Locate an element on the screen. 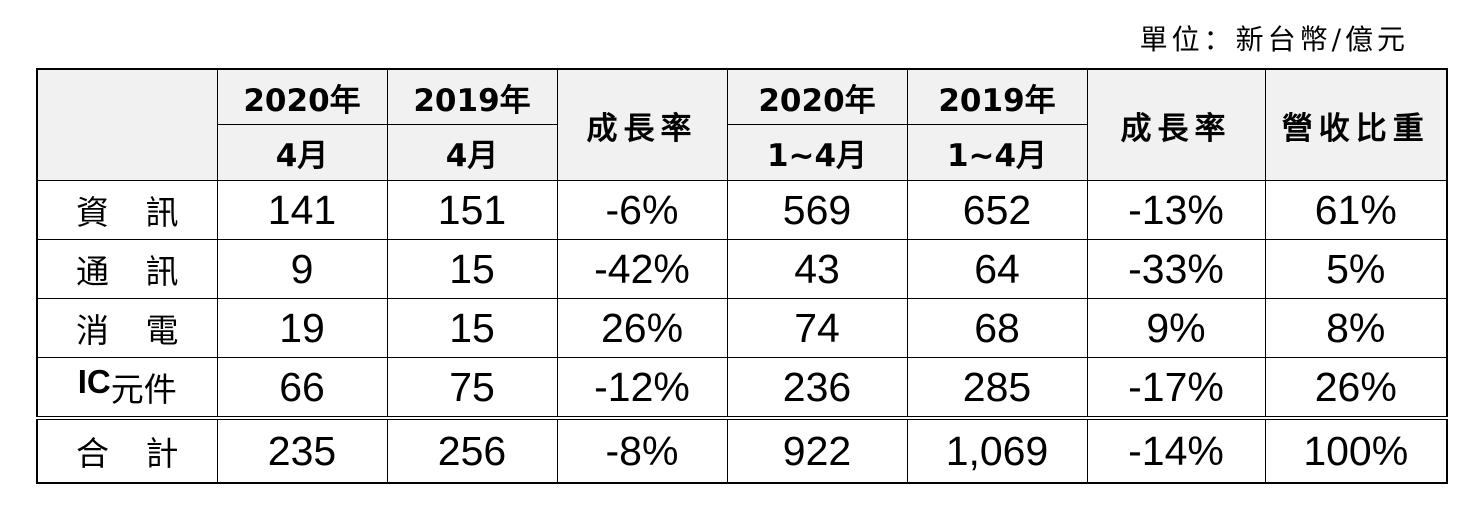 Image resolution: width=1483 pixels, height=520 pixels. header-growth-rate-ytd: 成長率 is located at coordinates (1176, 124).